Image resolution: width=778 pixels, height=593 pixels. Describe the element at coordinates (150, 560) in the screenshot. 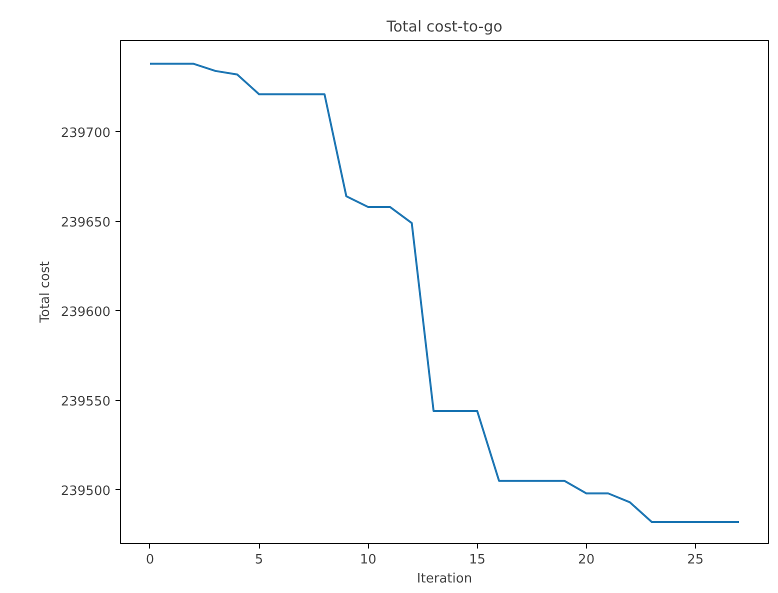

I see `x-tick-label: 0` at that location.